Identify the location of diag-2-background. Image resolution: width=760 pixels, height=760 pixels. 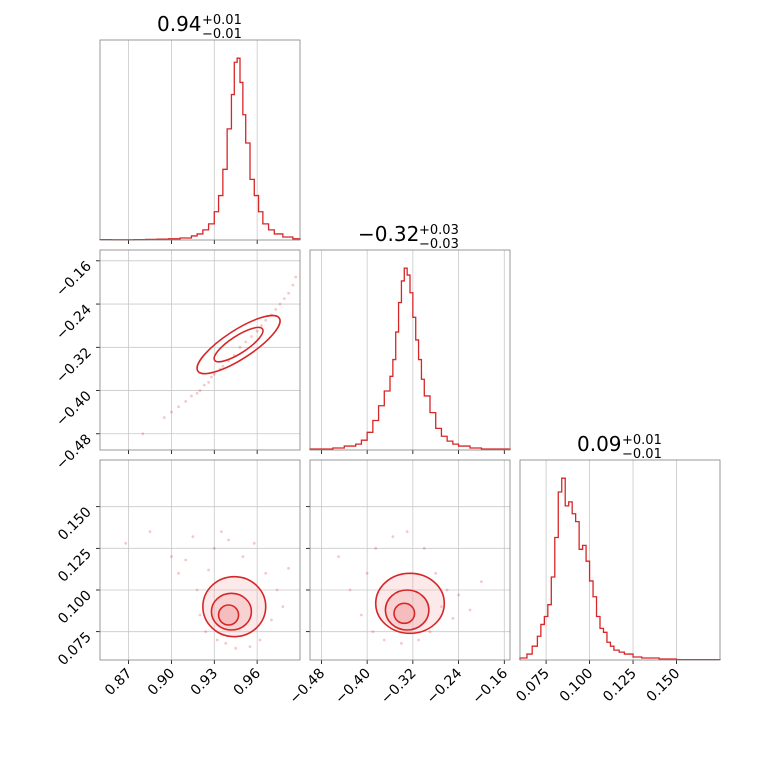
(620, 560).